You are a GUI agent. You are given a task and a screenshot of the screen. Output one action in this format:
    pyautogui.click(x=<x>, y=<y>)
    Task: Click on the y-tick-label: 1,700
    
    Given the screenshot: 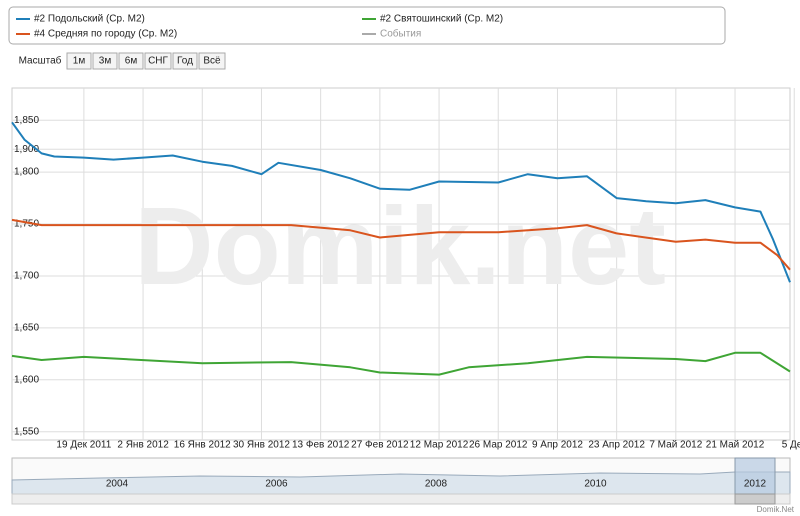 What is the action you would take?
    pyautogui.click(x=26, y=276)
    